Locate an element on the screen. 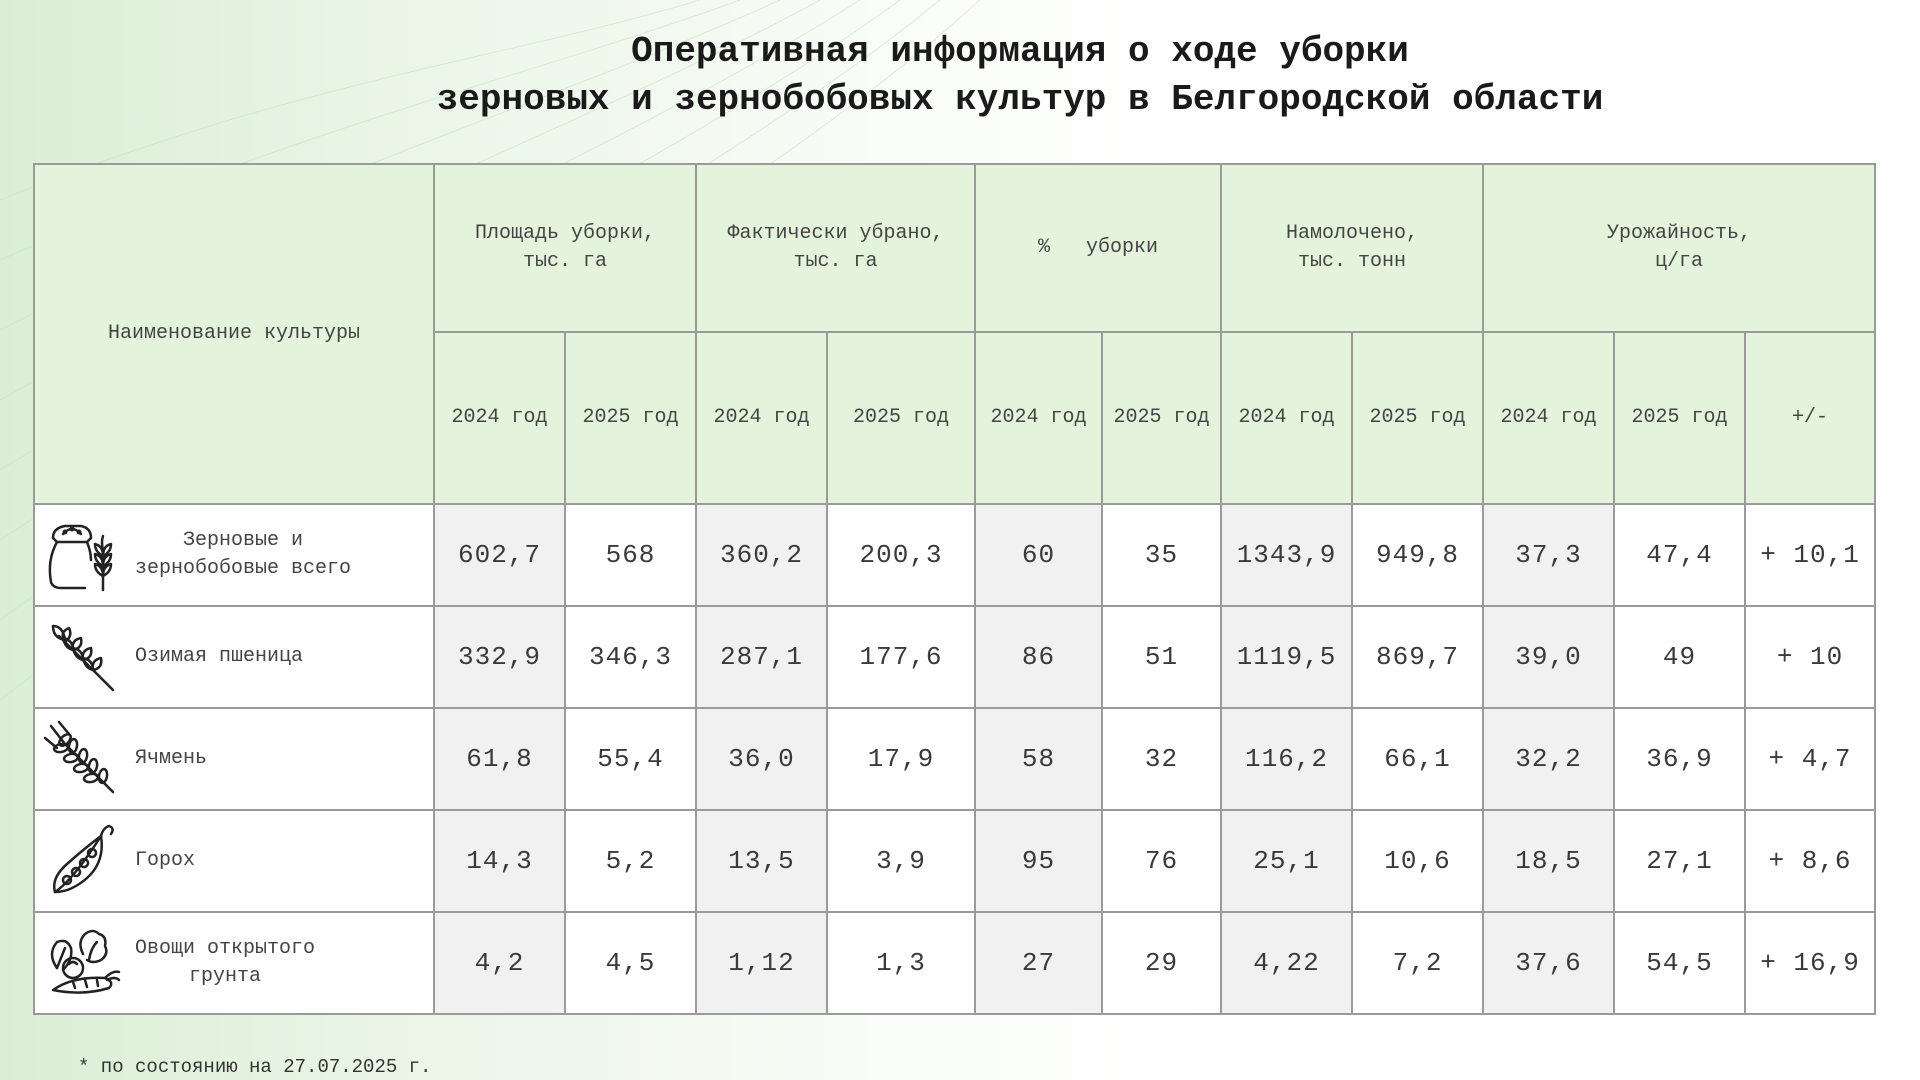 The height and width of the screenshot is (1080, 1920). value-cell: 49 is located at coordinates (1680, 657).